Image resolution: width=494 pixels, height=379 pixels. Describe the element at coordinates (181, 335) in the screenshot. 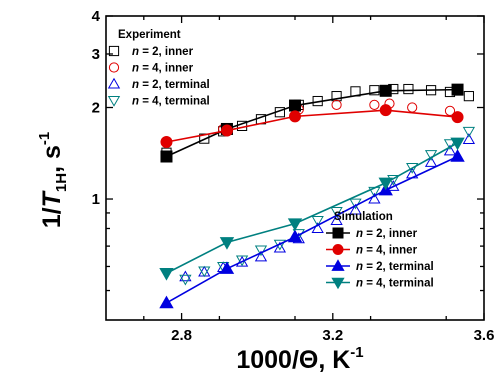

I see `x-tick-label: 2.8` at that location.